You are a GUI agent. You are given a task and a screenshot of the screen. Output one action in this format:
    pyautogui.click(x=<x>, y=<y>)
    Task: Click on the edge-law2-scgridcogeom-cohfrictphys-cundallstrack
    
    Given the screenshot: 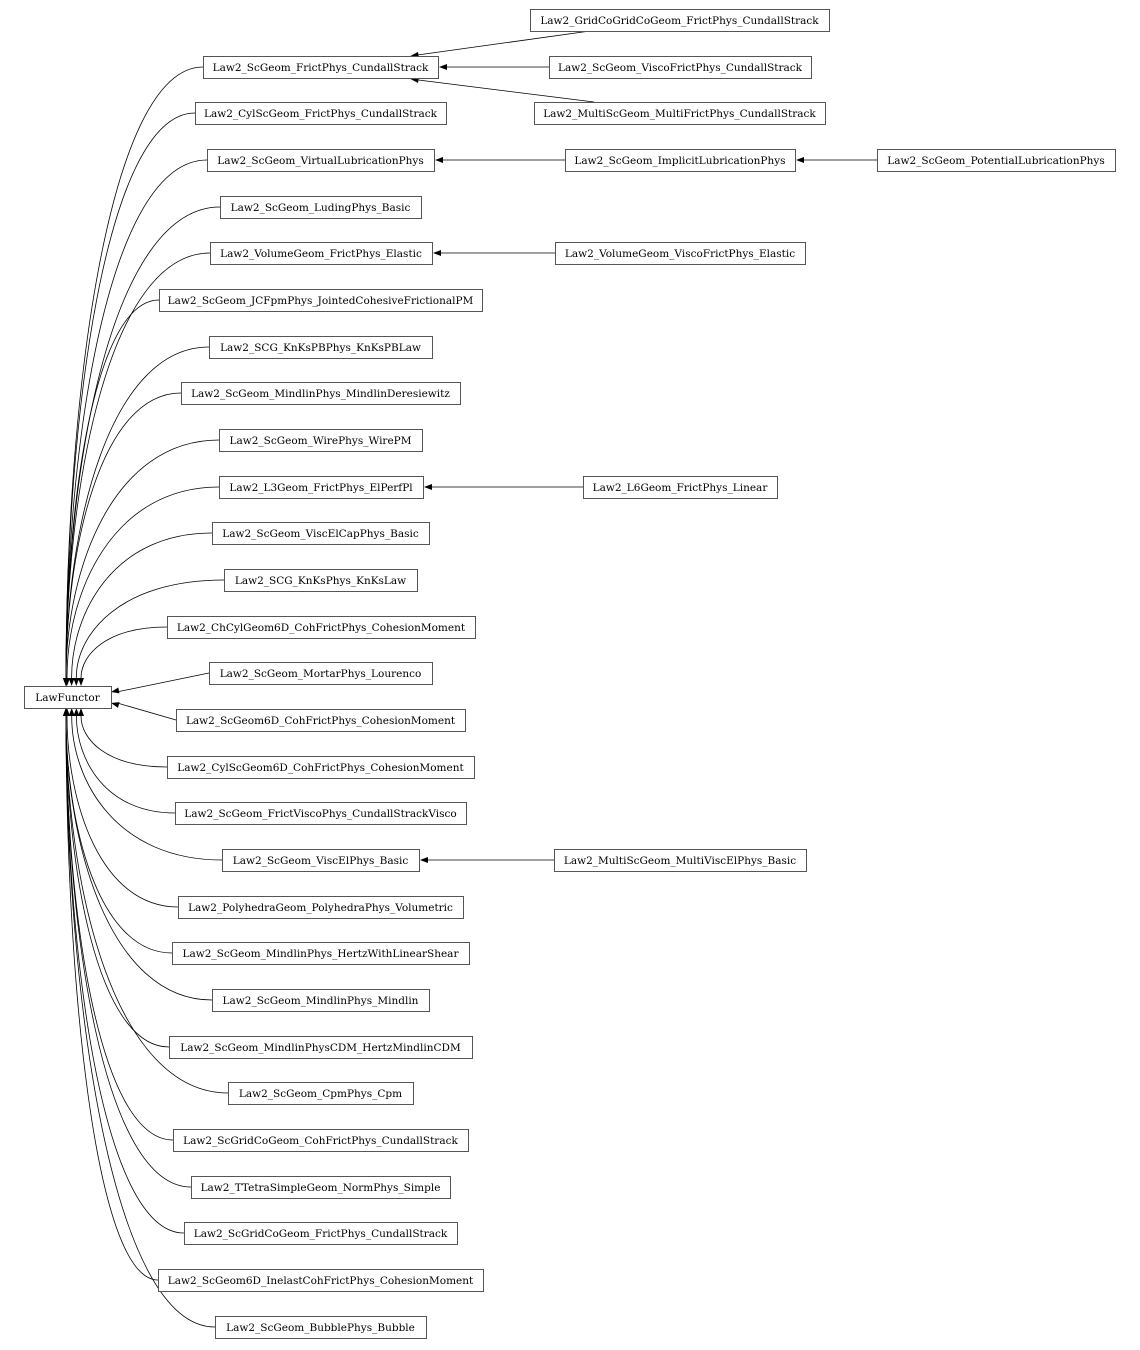 What is the action you would take?
    pyautogui.click(x=119, y=928)
    